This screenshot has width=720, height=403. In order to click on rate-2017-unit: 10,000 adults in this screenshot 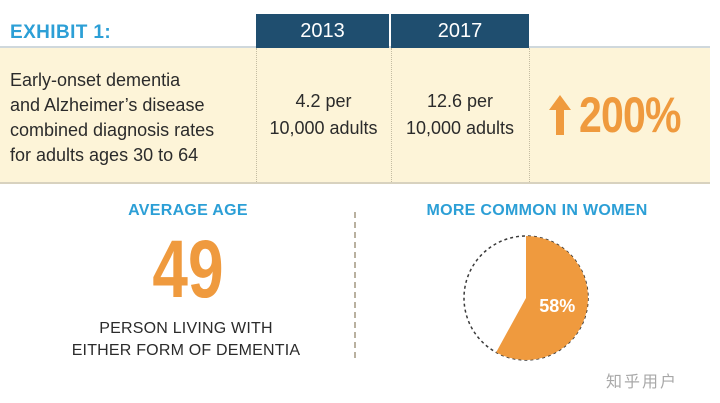, I will do `click(460, 128)`.